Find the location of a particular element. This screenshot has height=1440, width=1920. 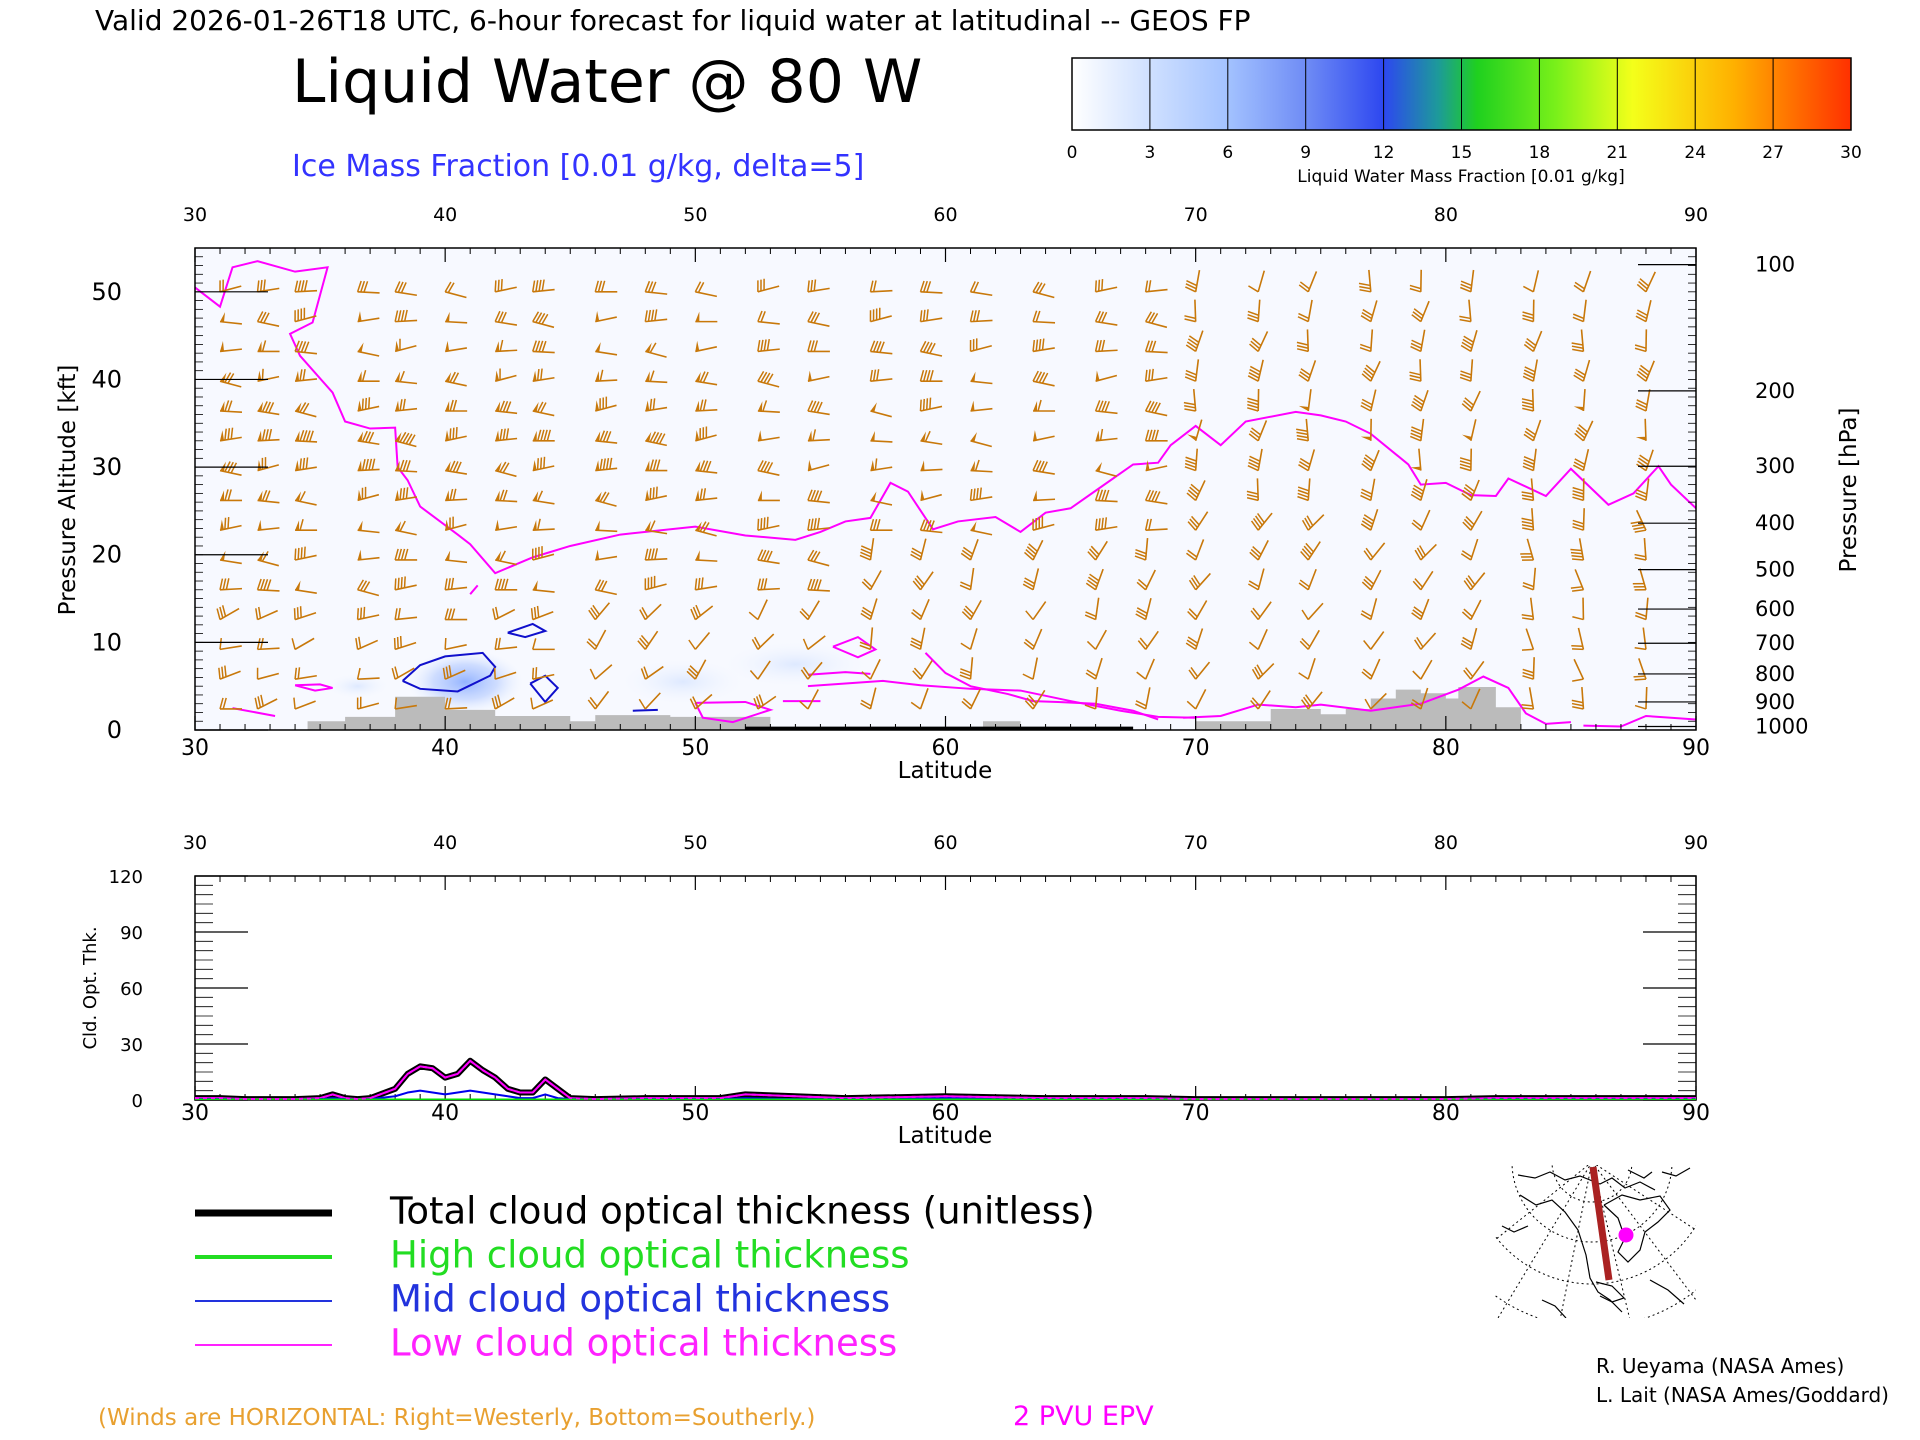

main-top-tick-label: 70 is located at coordinates (1196, 215).